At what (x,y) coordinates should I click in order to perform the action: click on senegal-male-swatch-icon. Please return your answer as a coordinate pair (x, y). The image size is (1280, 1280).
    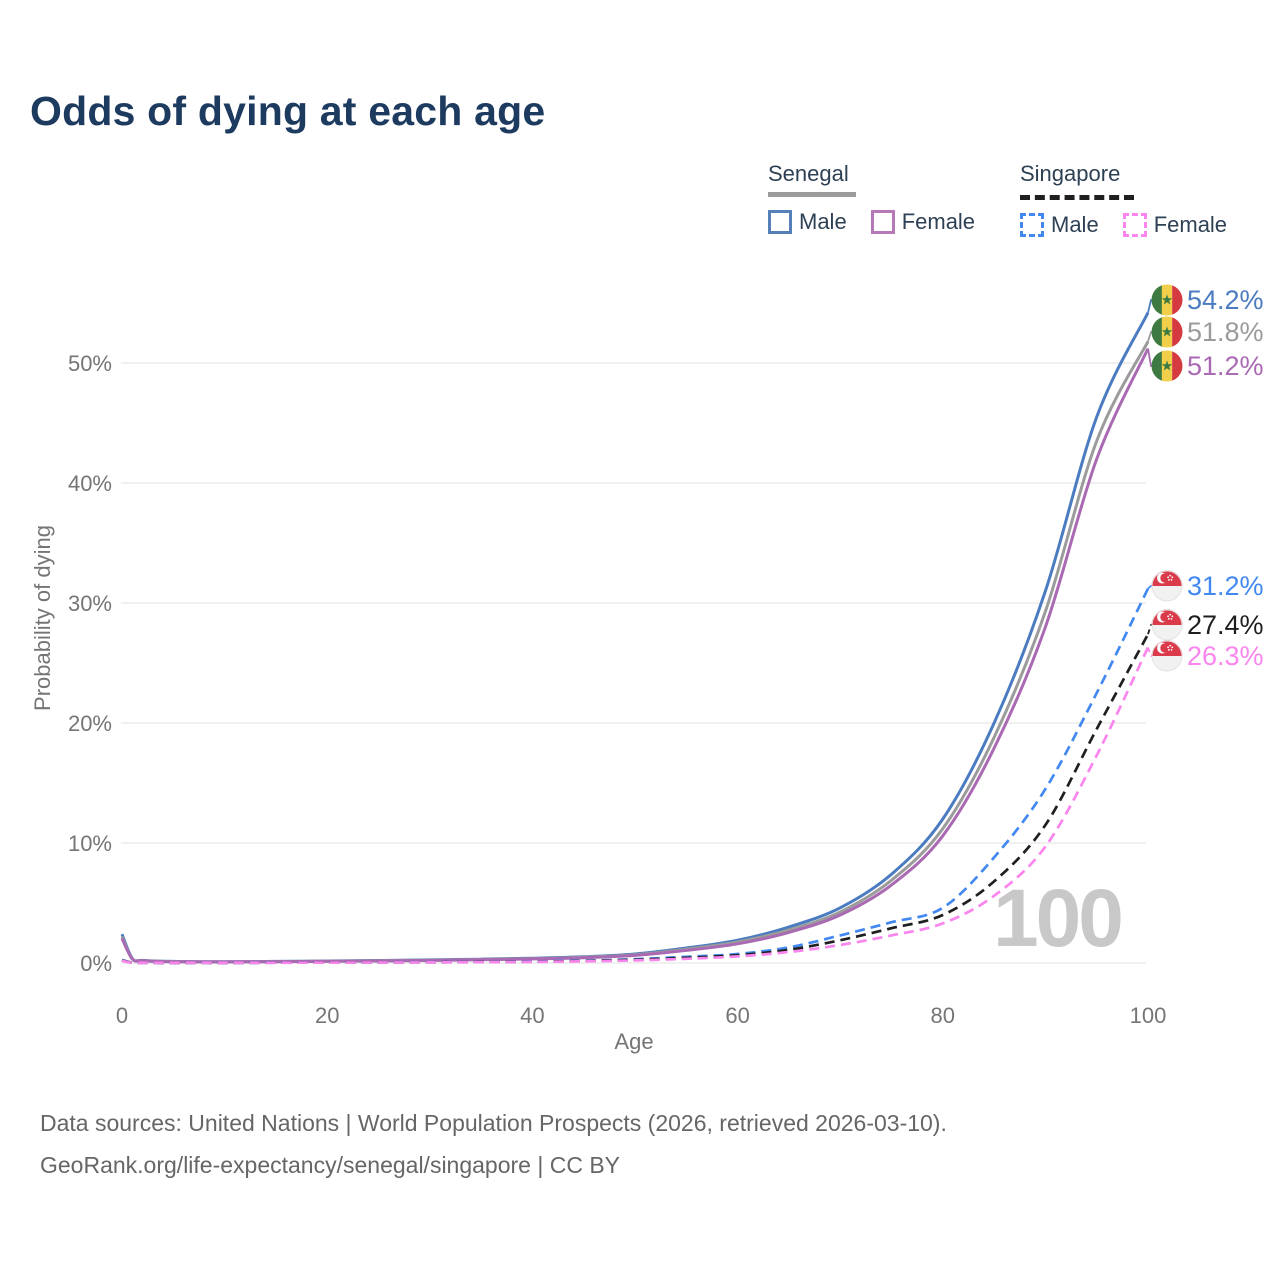
    Looking at the image, I should click on (780, 222).